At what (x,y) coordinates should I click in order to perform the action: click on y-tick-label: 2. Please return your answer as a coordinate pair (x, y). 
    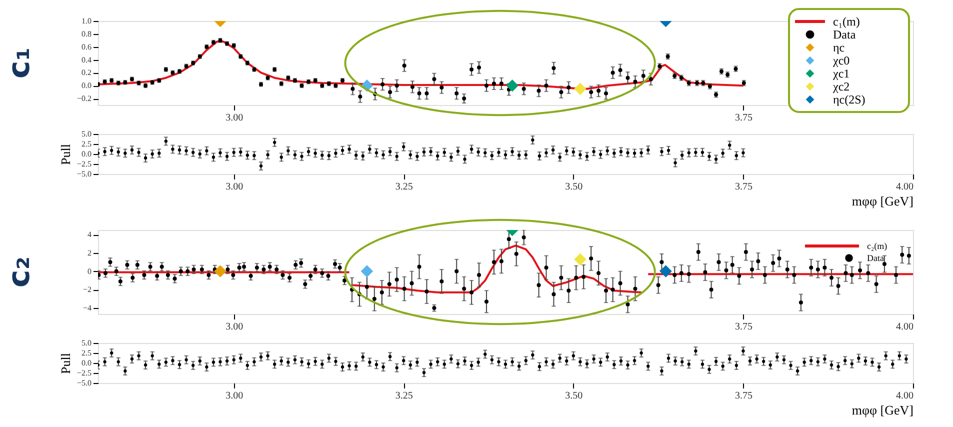
    Looking at the image, I should click on (90, 253).